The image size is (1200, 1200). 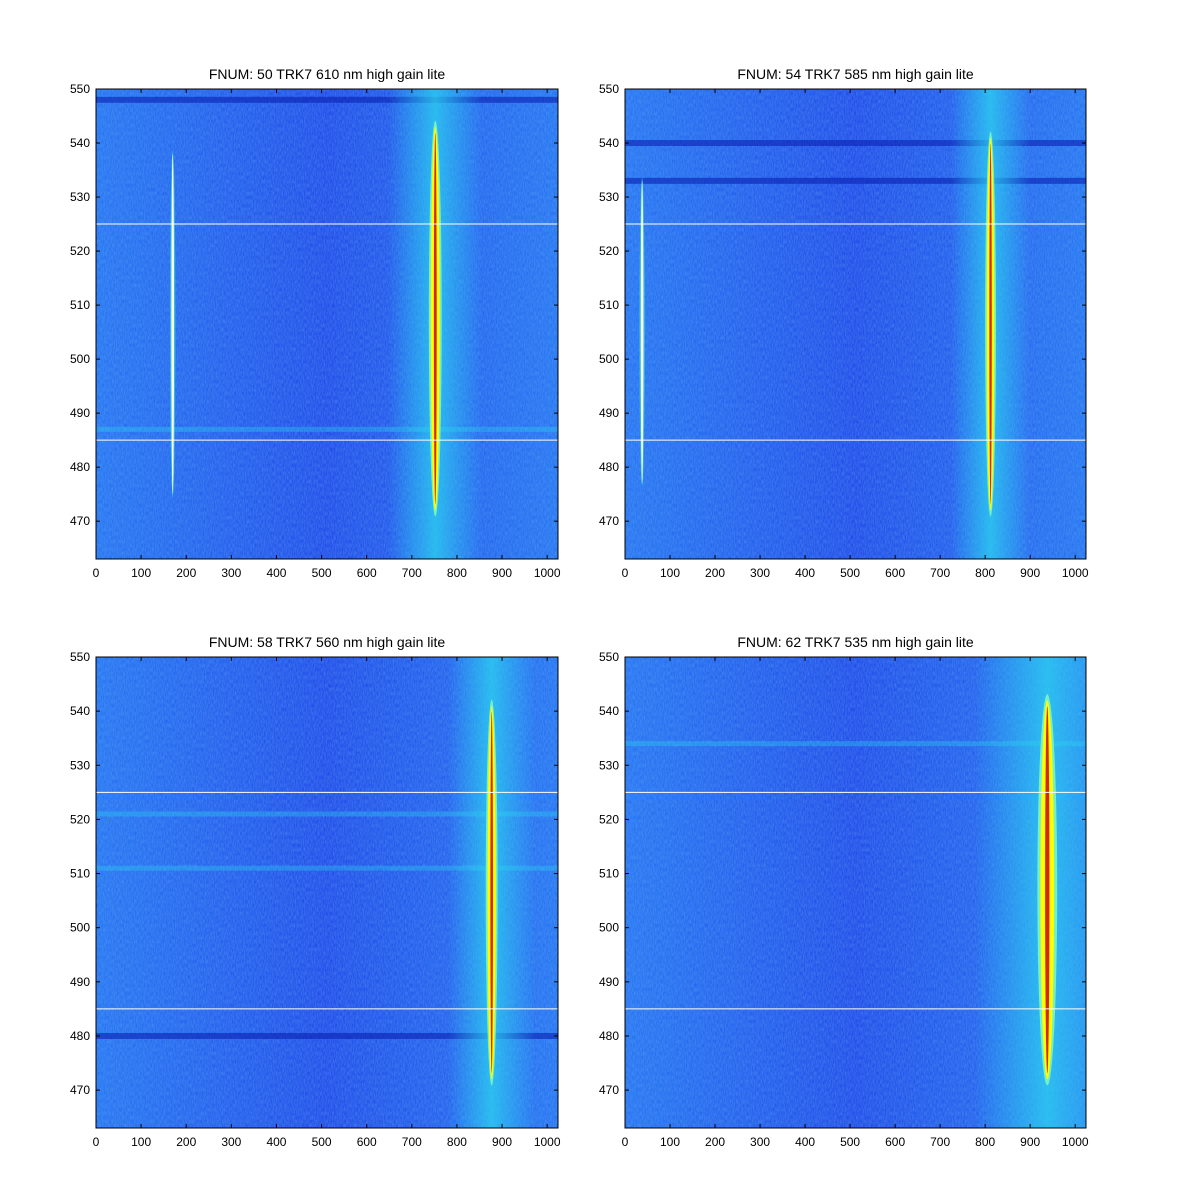 I want to click on peak, so click(x=173, y=324).